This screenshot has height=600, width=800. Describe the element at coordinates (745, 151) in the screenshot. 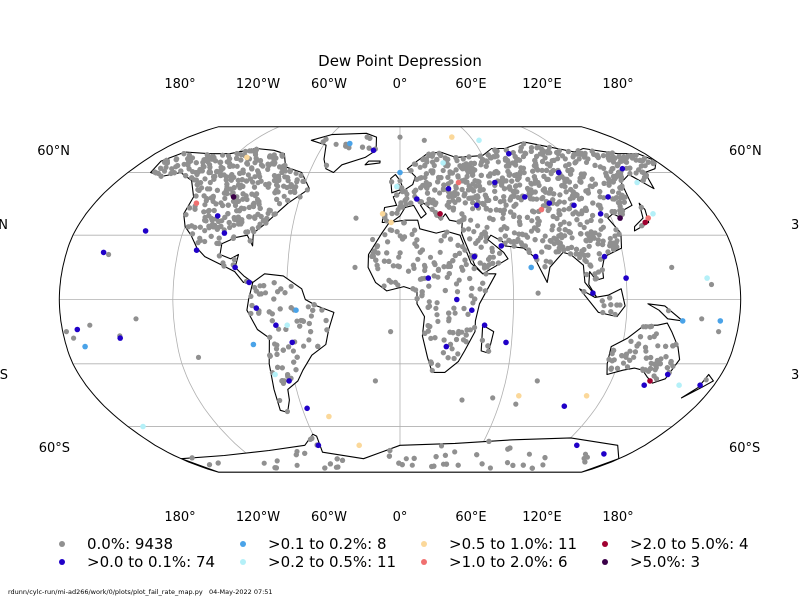

I see `right-lat-tick-label: 60°N` at that location.